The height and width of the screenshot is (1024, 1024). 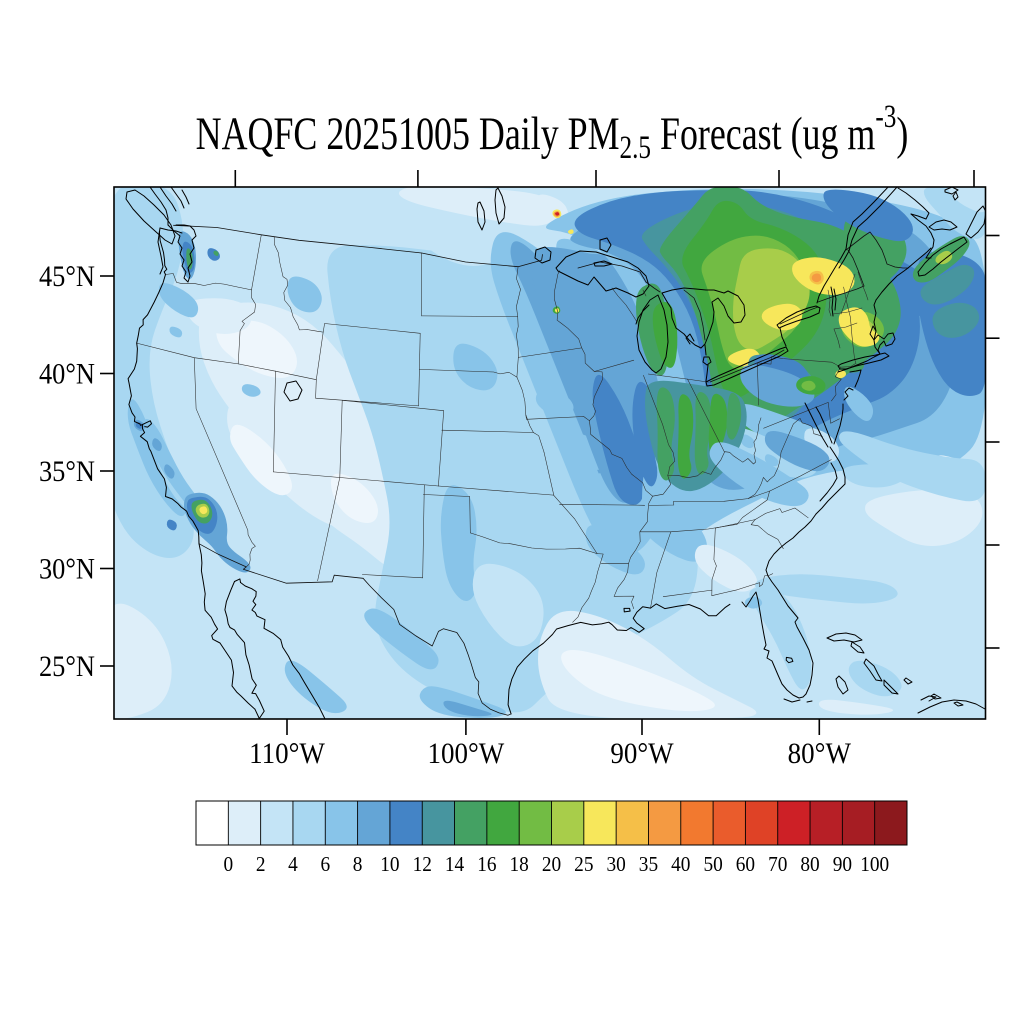 What do you see at coordinates (67, 569) in the screenshot?
I see `svg-text: 30°N` at bounding box center [67, 569].